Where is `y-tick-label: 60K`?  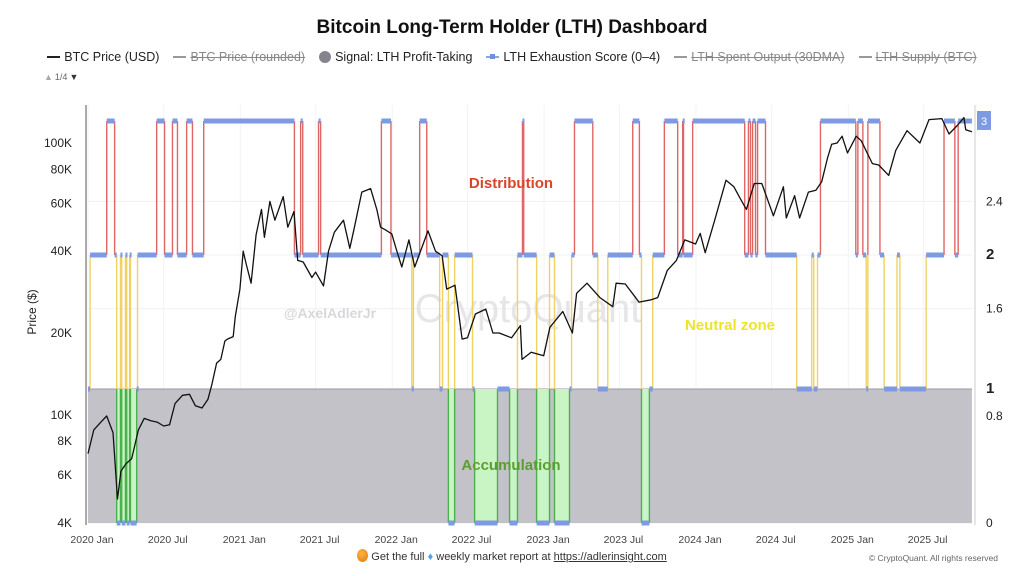
y-tick-label: 60K is located at coordinates (61, 203).